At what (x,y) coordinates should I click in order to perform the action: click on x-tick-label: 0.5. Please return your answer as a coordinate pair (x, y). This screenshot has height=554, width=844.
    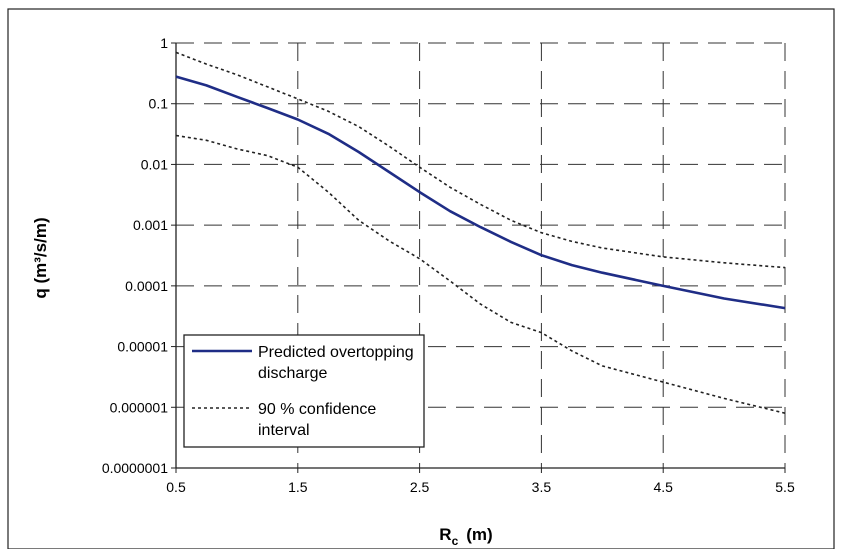
    Looking at the image, I should click on (176, 487).